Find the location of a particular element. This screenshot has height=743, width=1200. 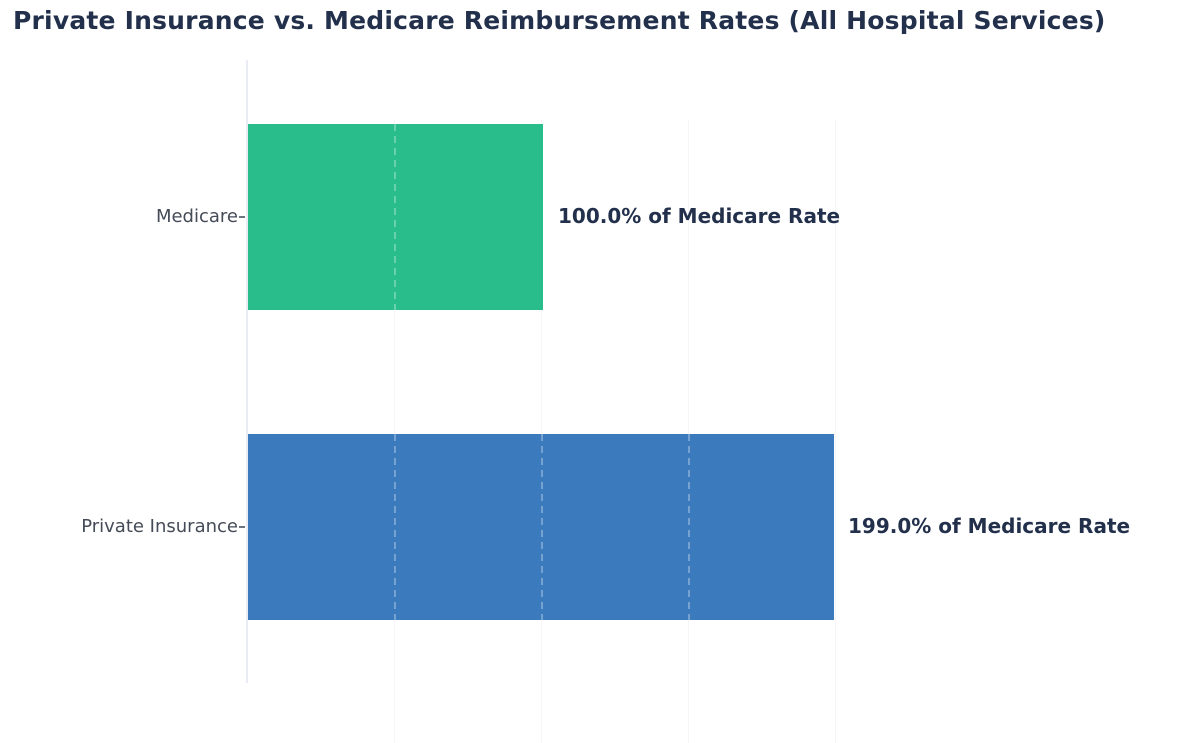

bar-annotation-medicare: 100.0% of Medicare Rate is located at coordinates (699, 216).